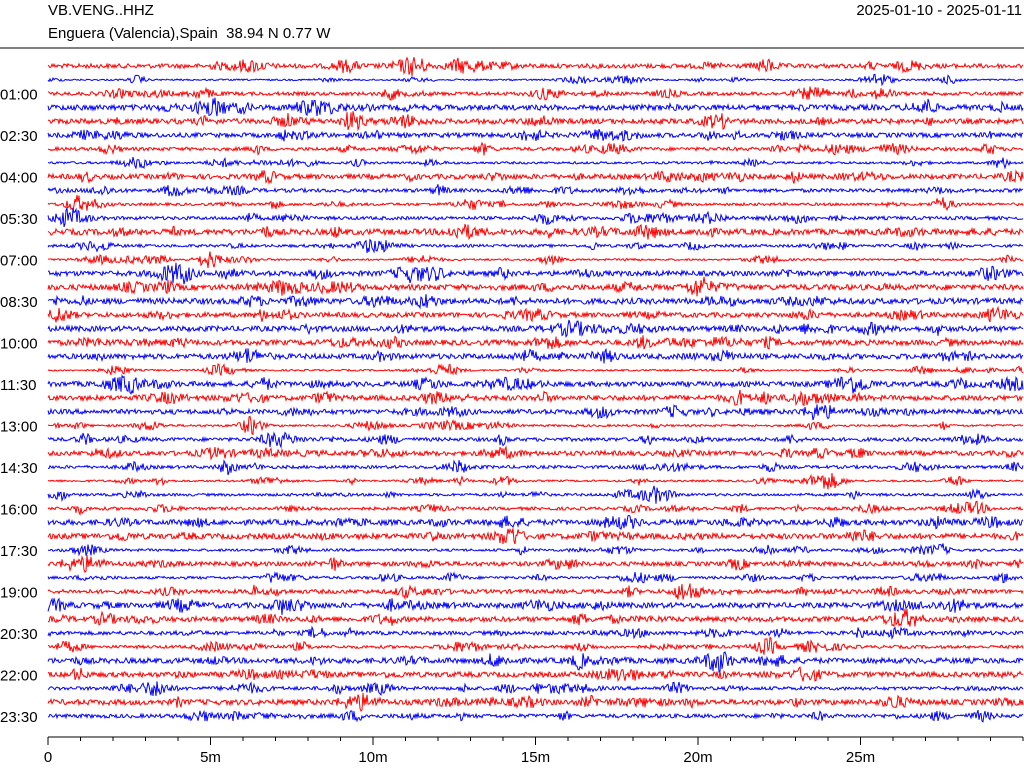 The image size is (1024, 768). Describe the element at coordinates (19, 427) in the screenshot. I see `row-time-label: 13:00` at that location.